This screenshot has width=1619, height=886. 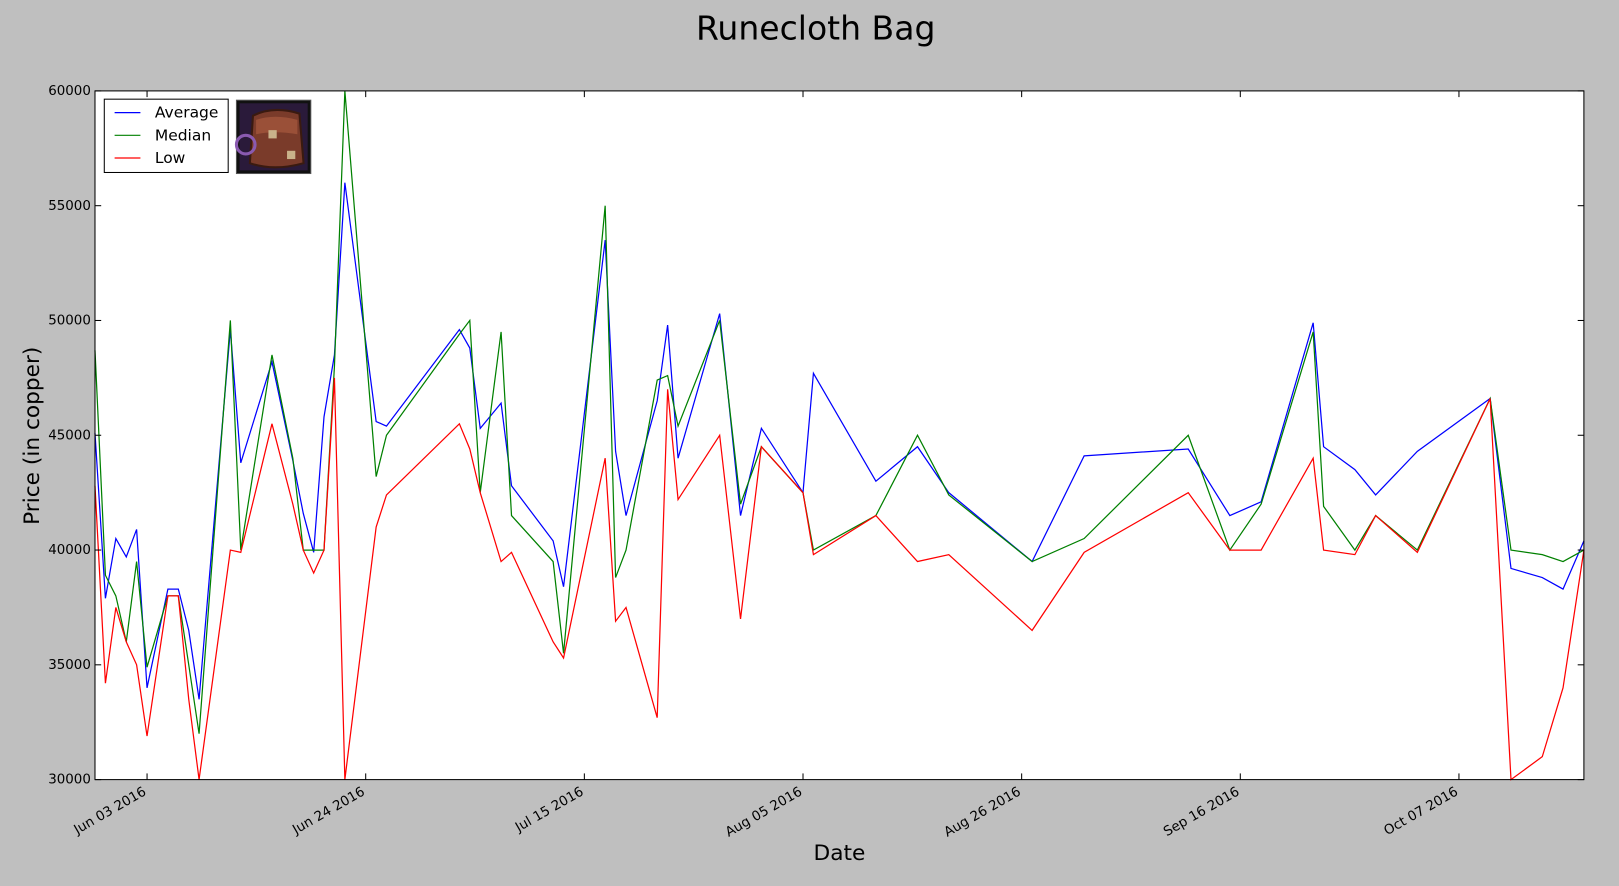 I want to click on x-axis-label: Date, so click(x=840, y=853).